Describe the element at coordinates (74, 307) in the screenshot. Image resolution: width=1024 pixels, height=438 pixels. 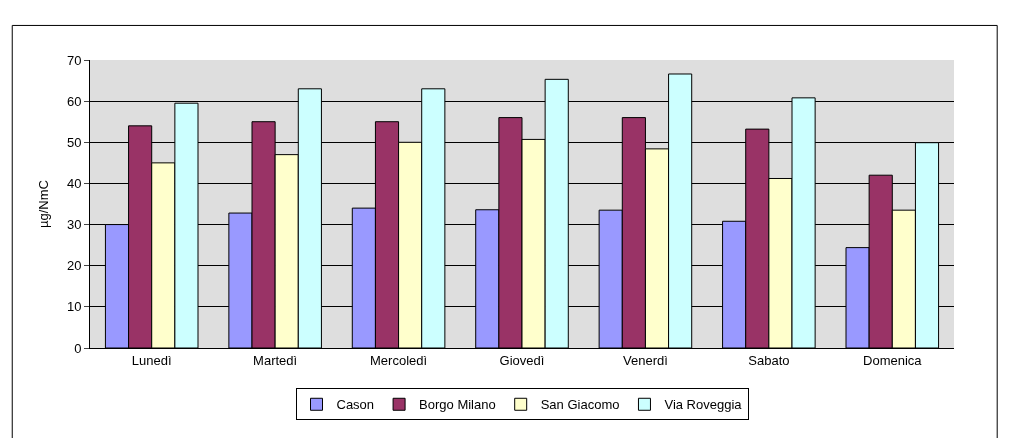
I see `y-tick-label: 10` at that location.